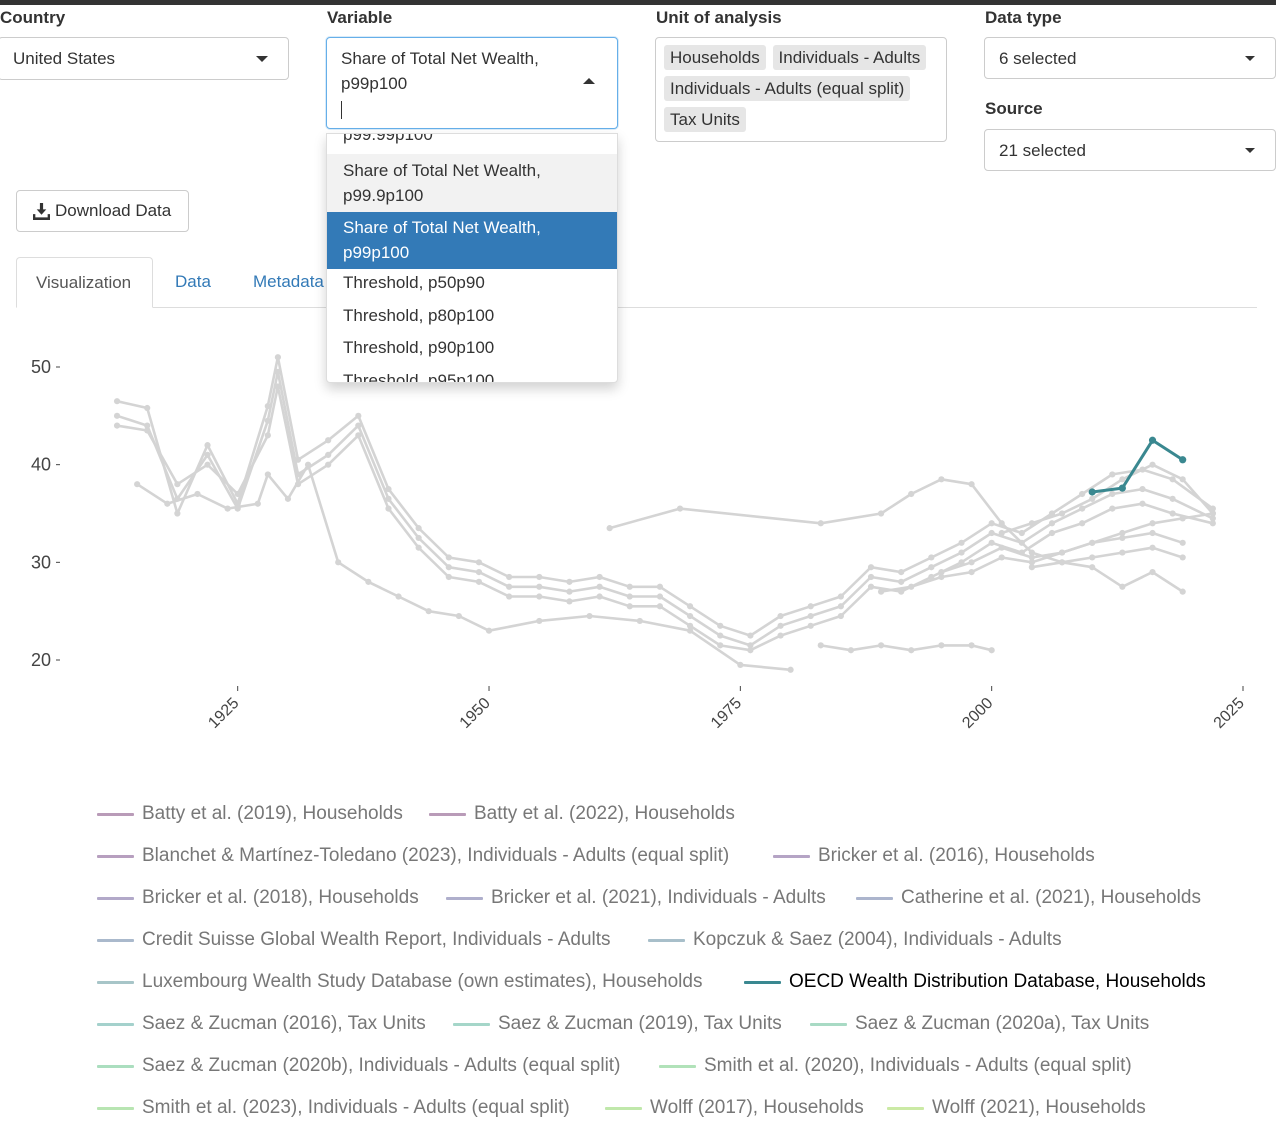  What do you see at coordinates (288, 281) in the screenshot?
I see `tab-metadata: Metadata` at bounding box center [288, 281].